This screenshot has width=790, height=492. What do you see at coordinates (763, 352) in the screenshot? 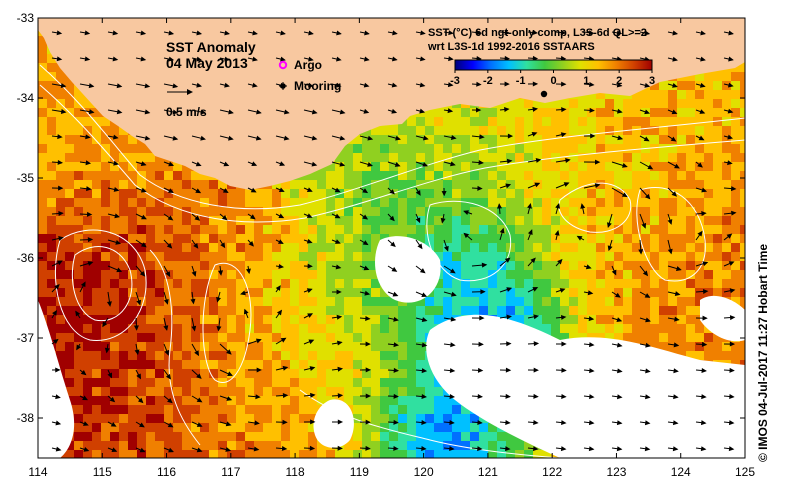
I see `credit-text: © IMOS 04-Jul-2017 11:27 Hobart Time` at bounding box center [763, 352].